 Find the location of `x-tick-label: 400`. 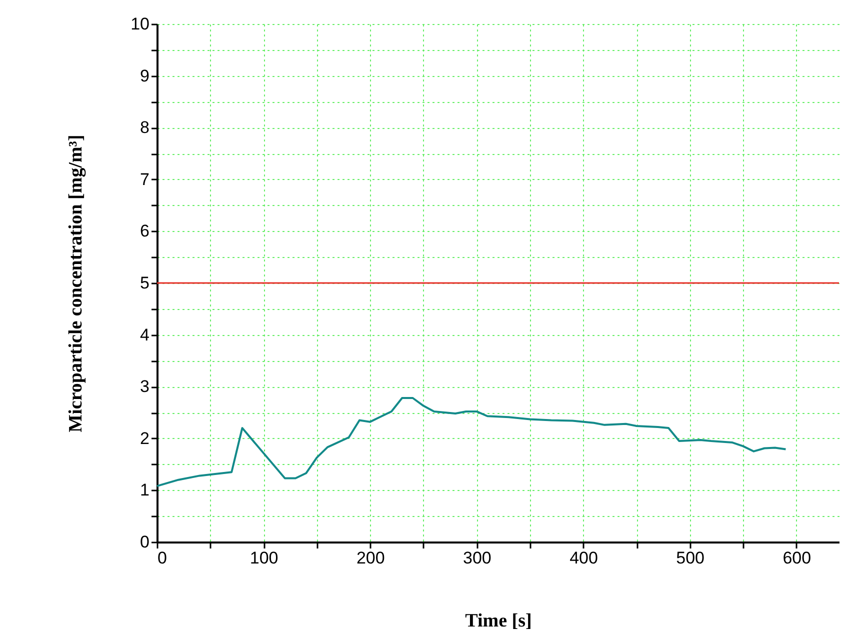

x-tick-label: 400 is located at coordinates (584, 558).